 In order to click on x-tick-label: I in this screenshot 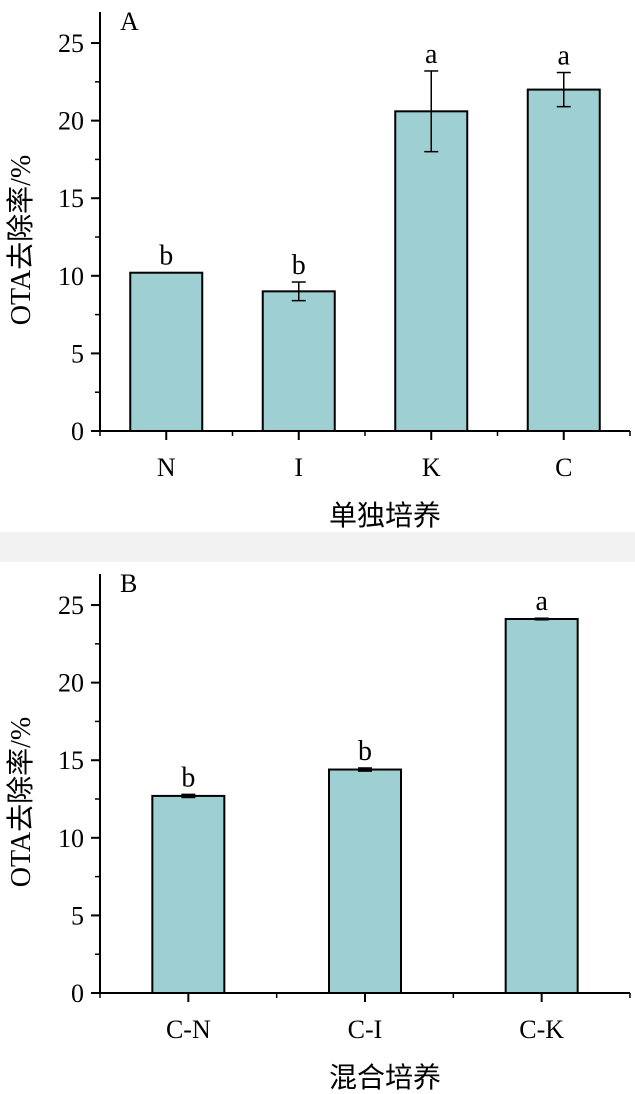, I will do `click(298, 467)`.